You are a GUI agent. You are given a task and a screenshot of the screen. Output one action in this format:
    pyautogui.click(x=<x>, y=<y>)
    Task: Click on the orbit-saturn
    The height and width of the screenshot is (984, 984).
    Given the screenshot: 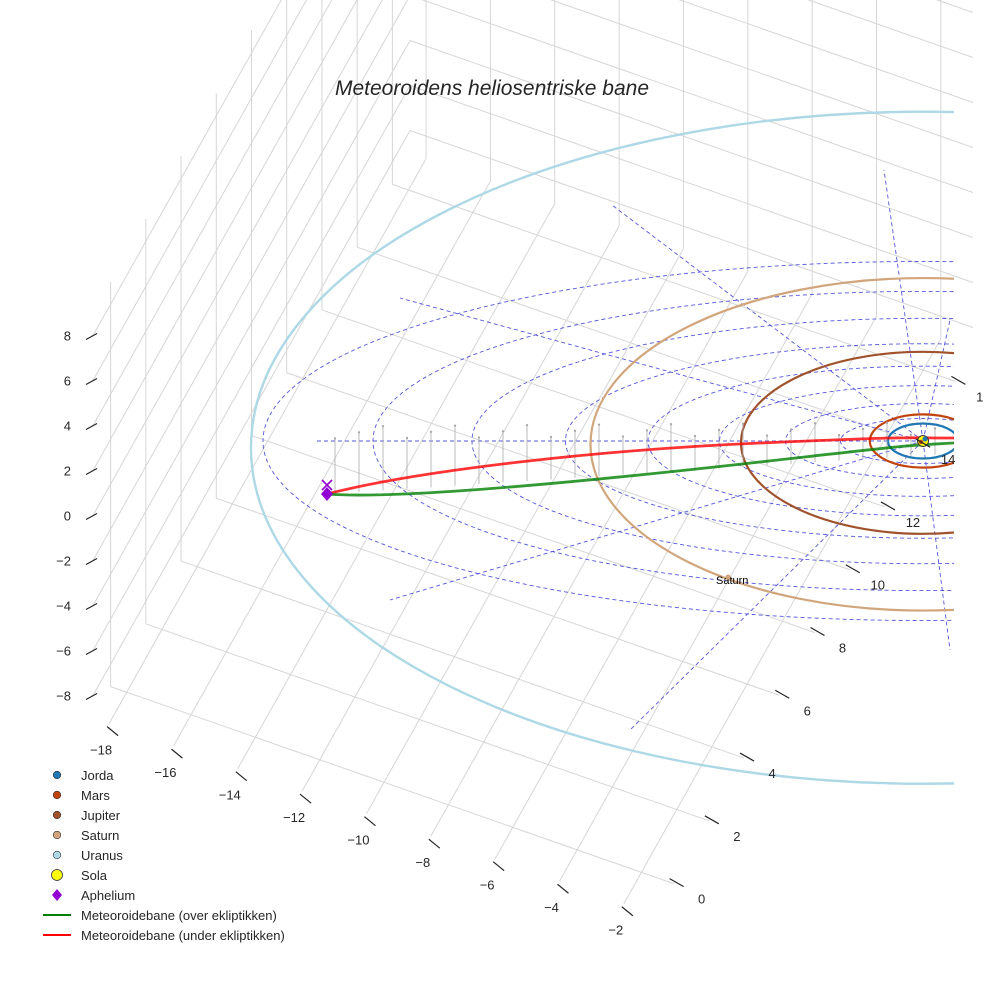 What is the action you would take?
    pyautogui.click(x=771, y=444)
    